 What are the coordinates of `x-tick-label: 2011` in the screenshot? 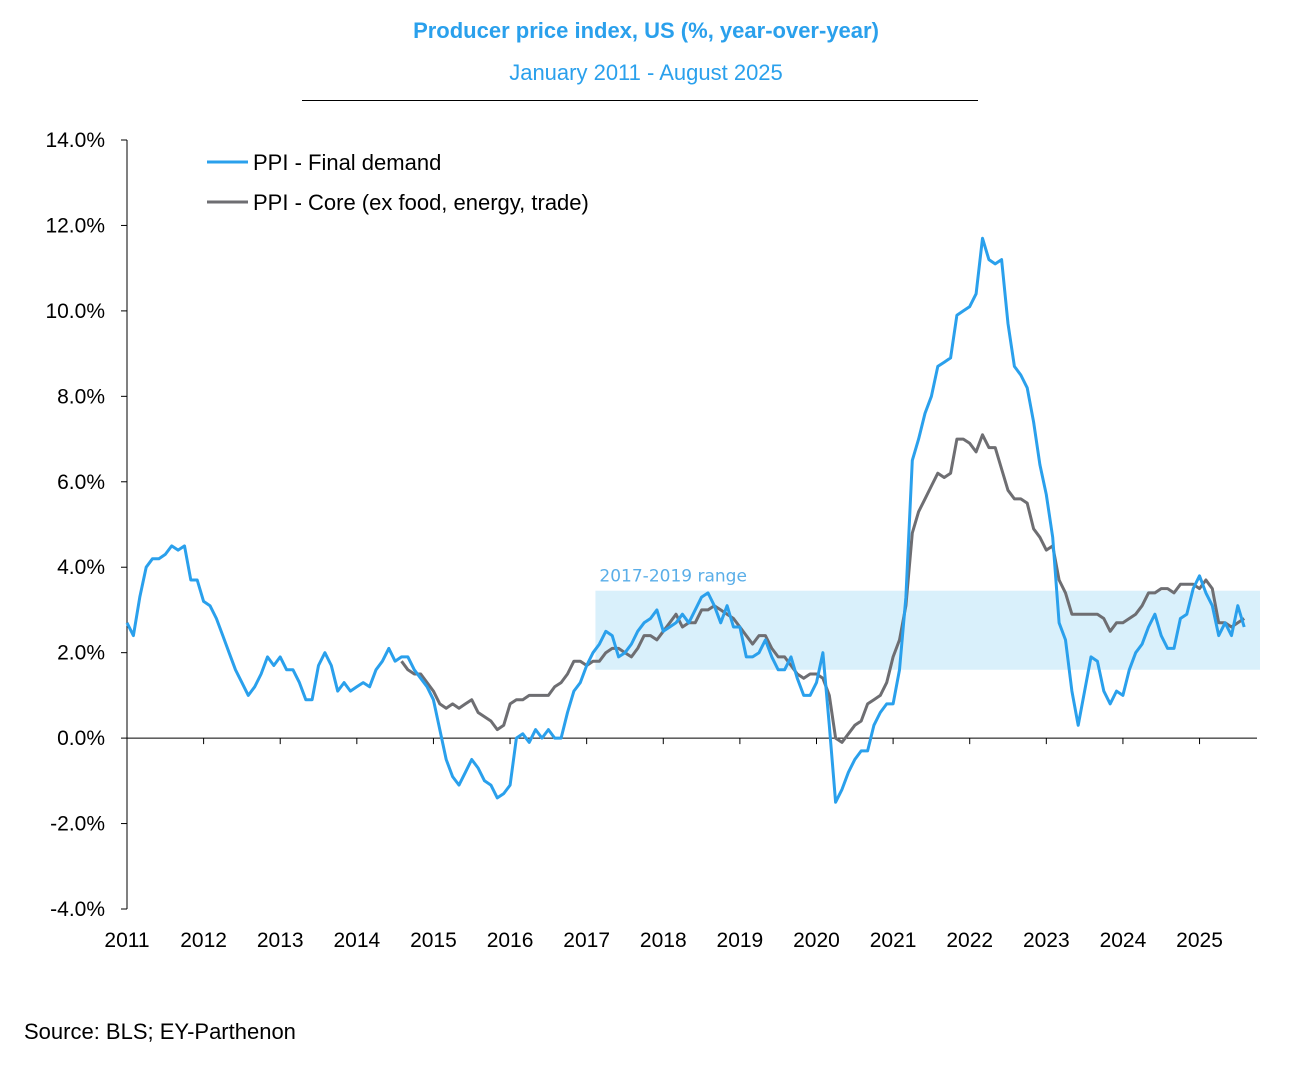 It's located at (126, 940).